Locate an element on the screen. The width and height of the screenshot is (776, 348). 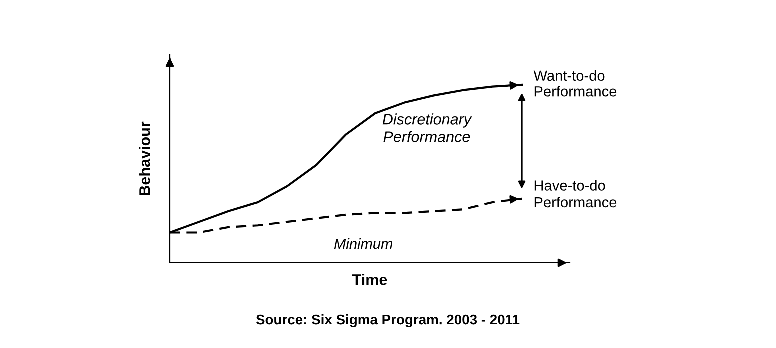
annotation: Have-to-do Performance is located at coordinates (575, 194).